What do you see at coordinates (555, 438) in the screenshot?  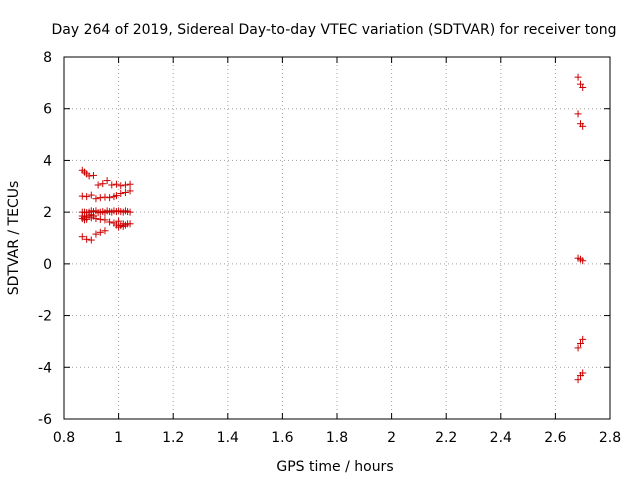 I see `x-tick-label: 2.6` at bounding box center [555, 438].